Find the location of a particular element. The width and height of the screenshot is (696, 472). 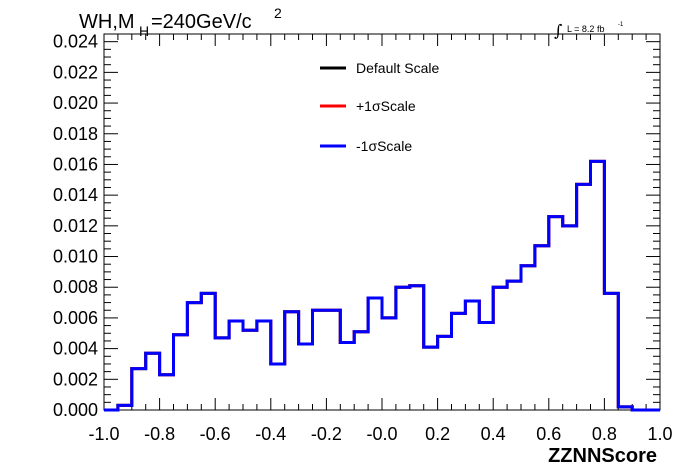

title-prefix: WH,M is located at coordinates (107, 22).